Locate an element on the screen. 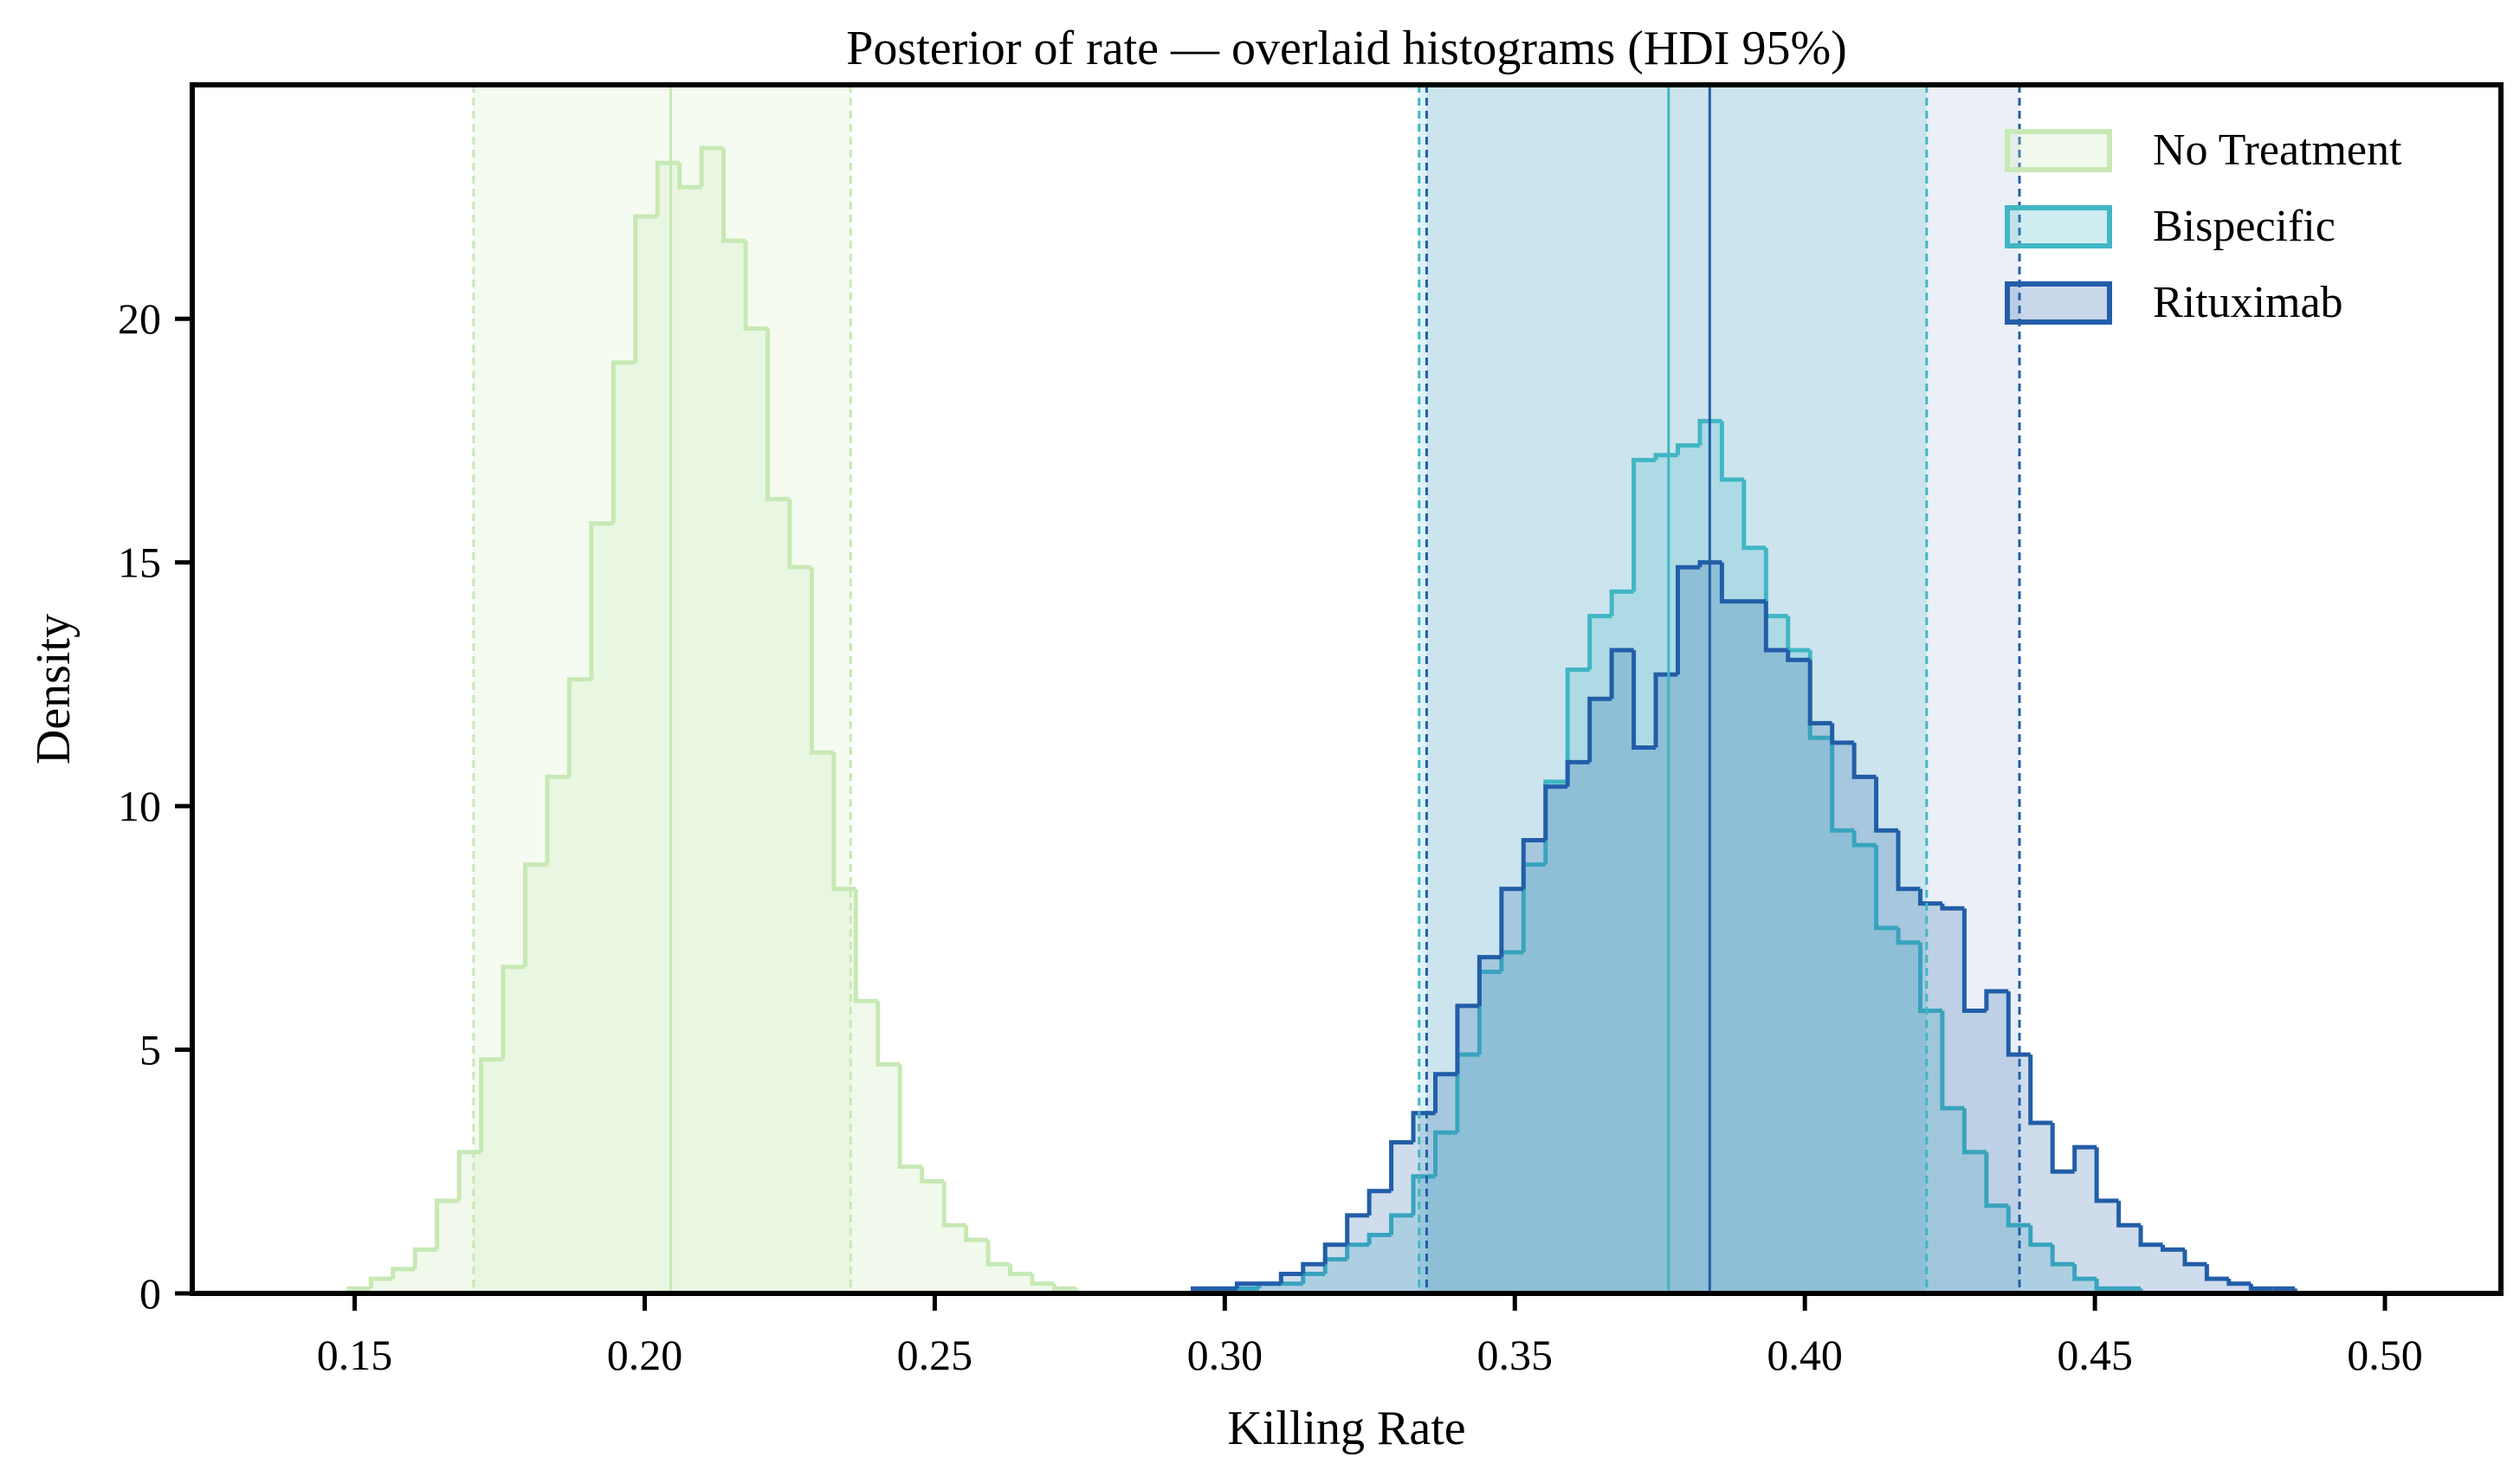 Image resolution: width=2520 pixels, height=1483 pixels. x-axis-ticks: 0.15 0.20 0.25 0.30 0.35 0.40 0.45 0.50 is located at coordinates (1370, 1336).